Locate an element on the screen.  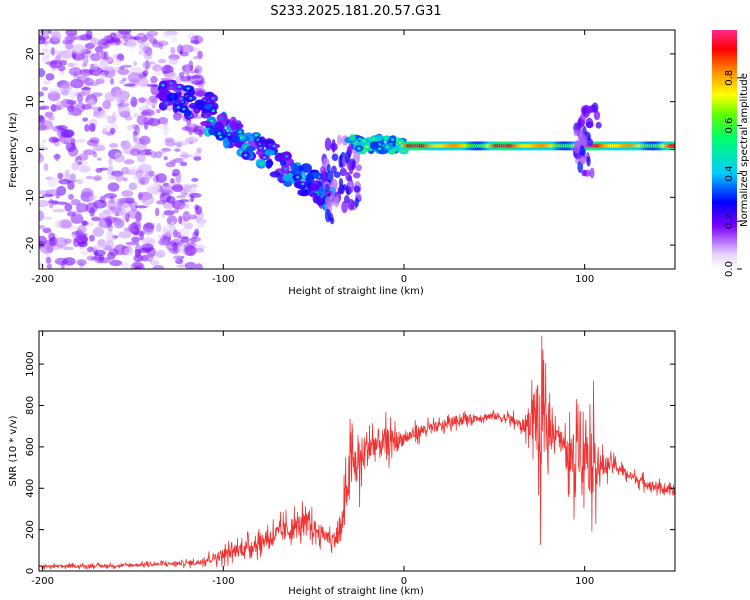
colorbar-tick-label: 0.0 is located at coordinates (729, 269).